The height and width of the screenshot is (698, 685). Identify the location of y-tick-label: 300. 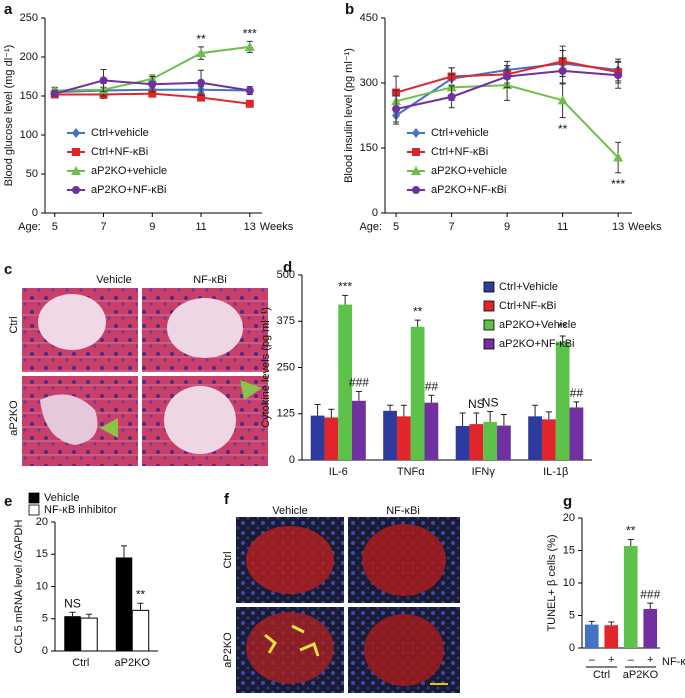
(369, 83).